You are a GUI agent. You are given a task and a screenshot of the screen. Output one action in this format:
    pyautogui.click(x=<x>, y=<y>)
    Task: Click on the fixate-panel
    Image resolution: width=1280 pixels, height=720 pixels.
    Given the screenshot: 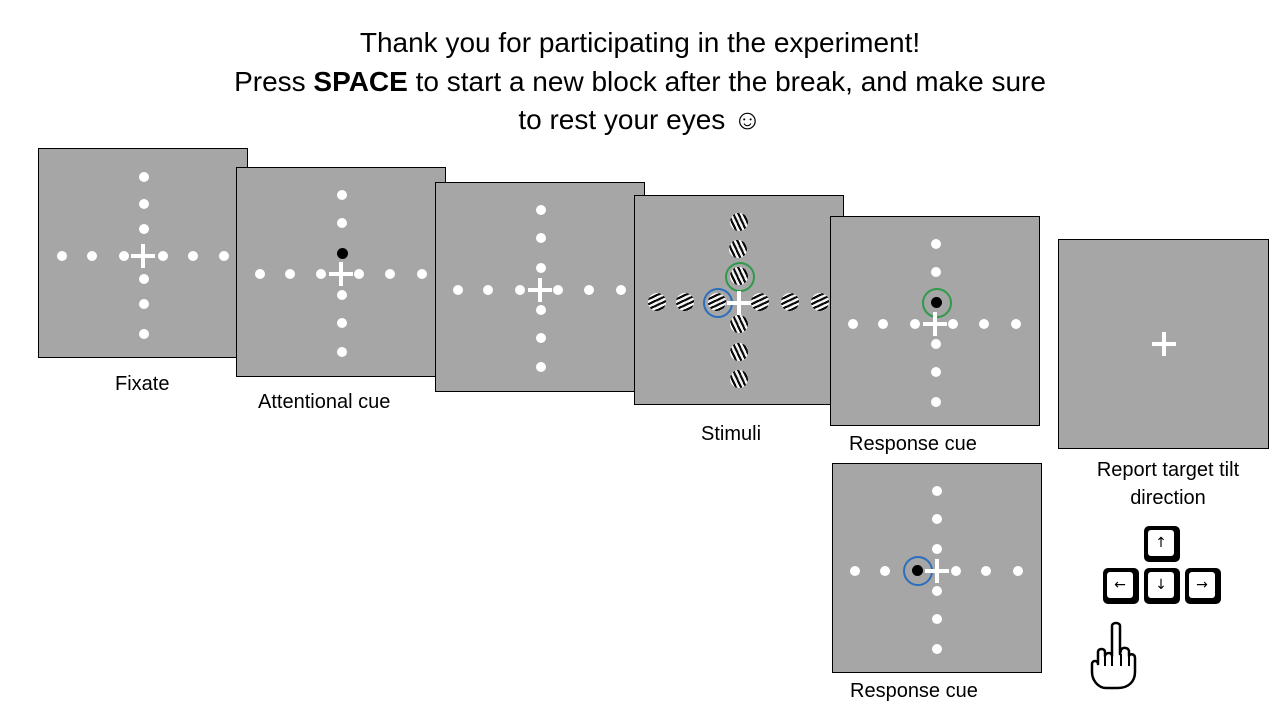 What is the action you would take?
    pyautogui.click(x=143, y=253)
    